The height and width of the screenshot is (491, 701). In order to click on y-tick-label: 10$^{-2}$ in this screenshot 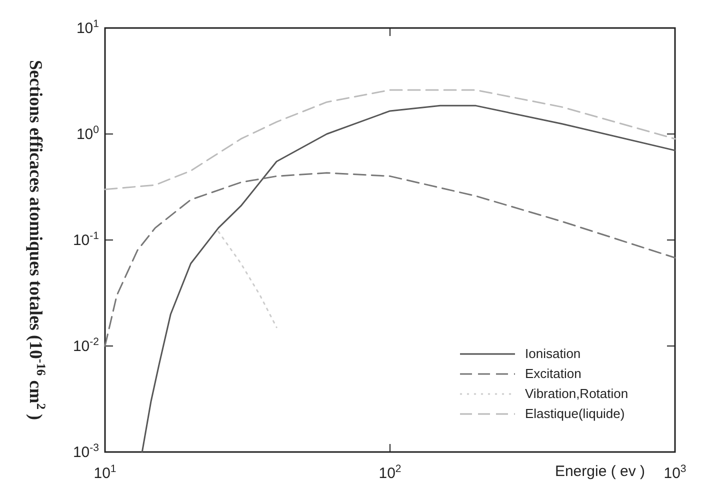, I will do `click(86, 345)`.